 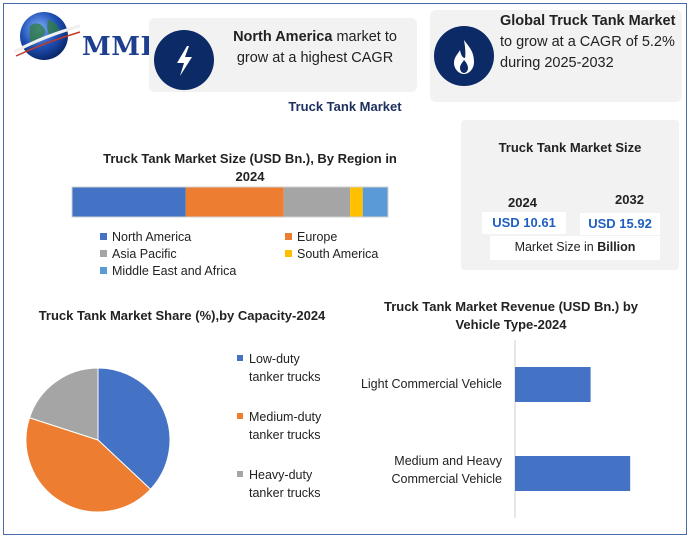 I want to click on capacity-legend-item-medium-duty-tanker-trucks: Medium-duty tanker trucks, so click(x=287, y=426).